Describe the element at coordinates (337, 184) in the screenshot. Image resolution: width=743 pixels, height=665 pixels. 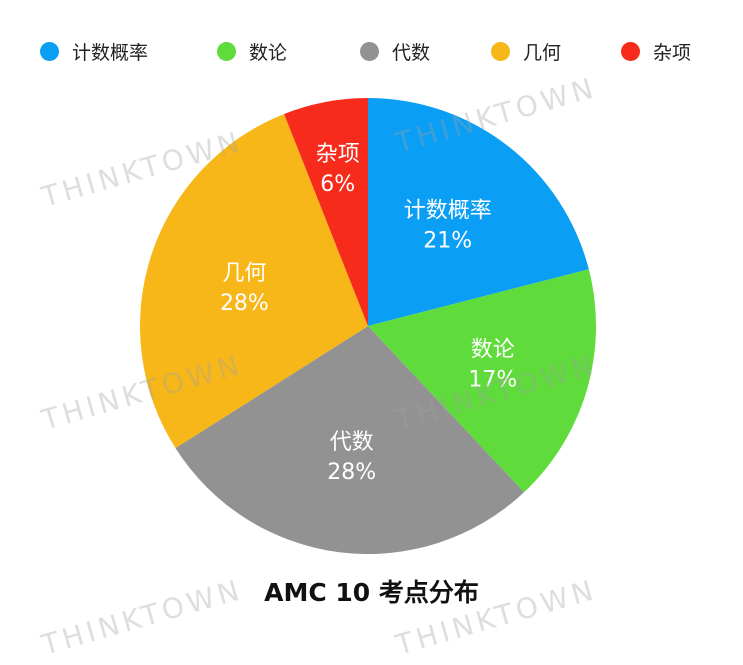
I see `pie-slice-percent: 6%` at that location.